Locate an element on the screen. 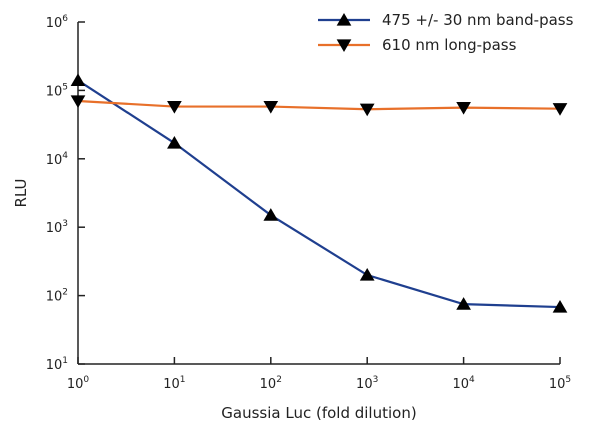 The image size is (600, 438). legend: 475 +/- 30 nm band-pass 610 nm long-pass is located at coordinates (446, 32).